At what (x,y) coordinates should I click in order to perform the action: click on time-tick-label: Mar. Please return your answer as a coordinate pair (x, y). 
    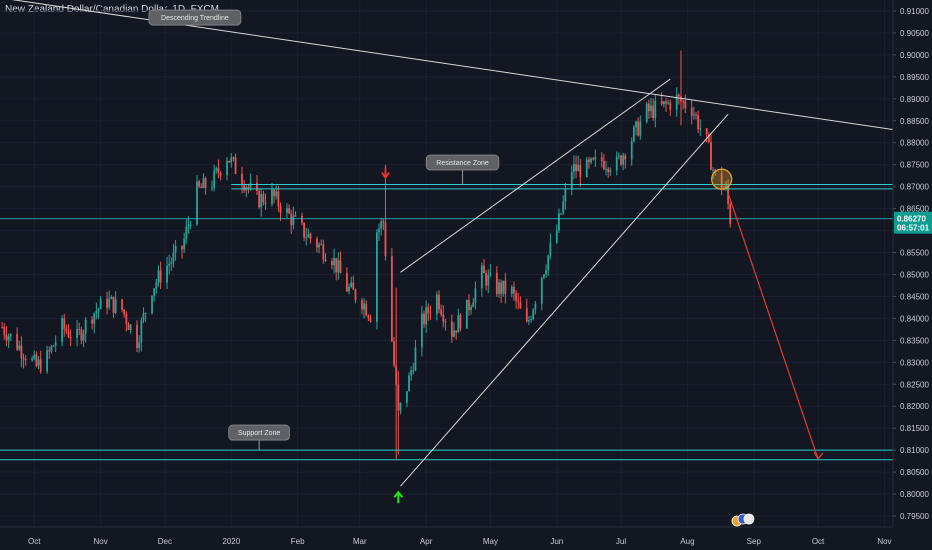
    Looking at the image, I should click on (360, 541).